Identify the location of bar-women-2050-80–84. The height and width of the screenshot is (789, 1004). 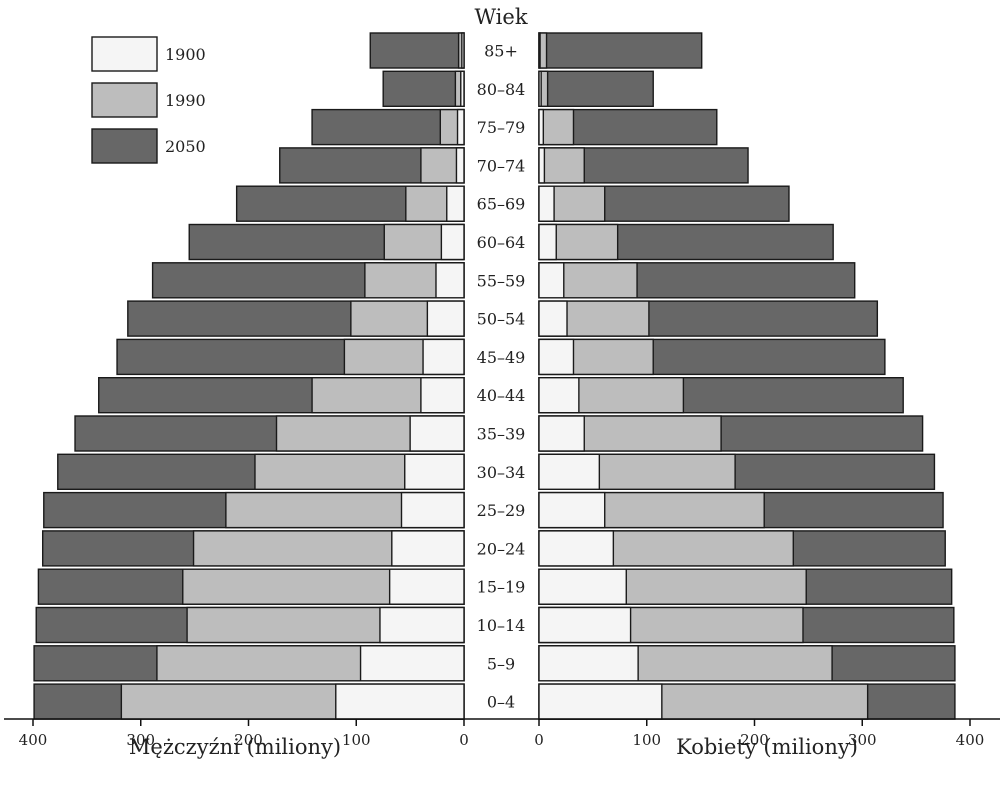
(596, 89).